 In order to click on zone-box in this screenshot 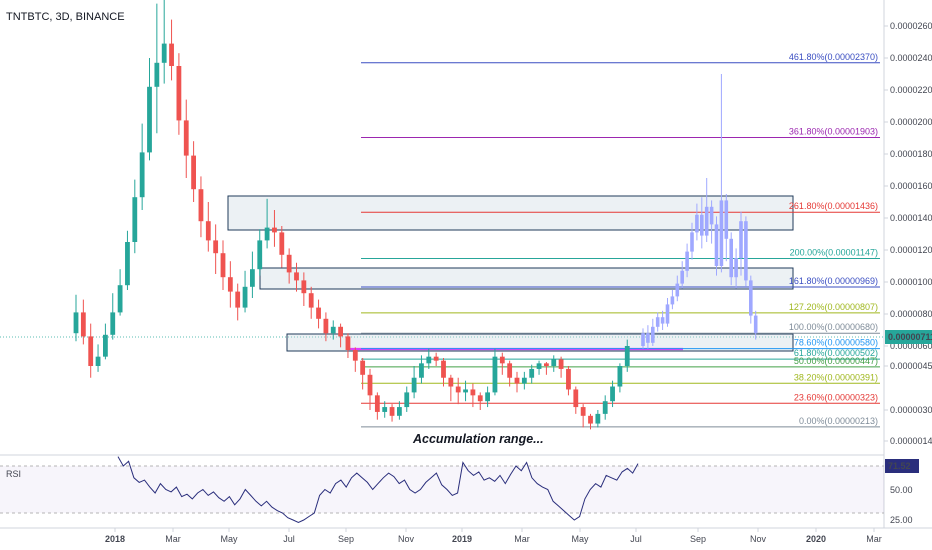, I will do `click(540, 342)`.